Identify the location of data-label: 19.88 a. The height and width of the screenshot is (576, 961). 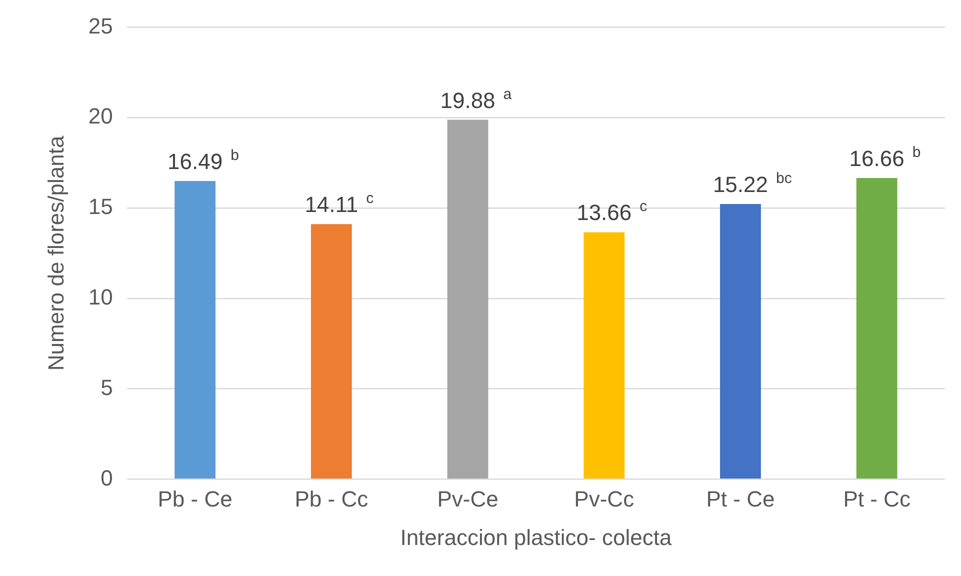
(476, 99).